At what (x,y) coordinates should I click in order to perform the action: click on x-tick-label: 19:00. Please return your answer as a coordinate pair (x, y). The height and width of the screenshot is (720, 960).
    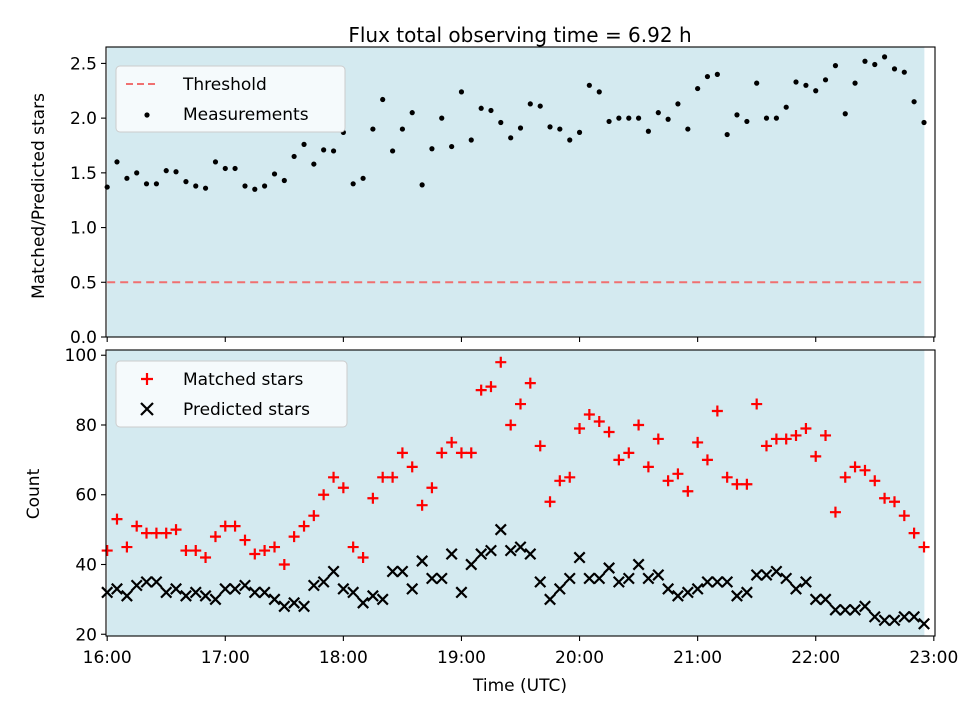
    Looking at the image, I should click on (461, 658).